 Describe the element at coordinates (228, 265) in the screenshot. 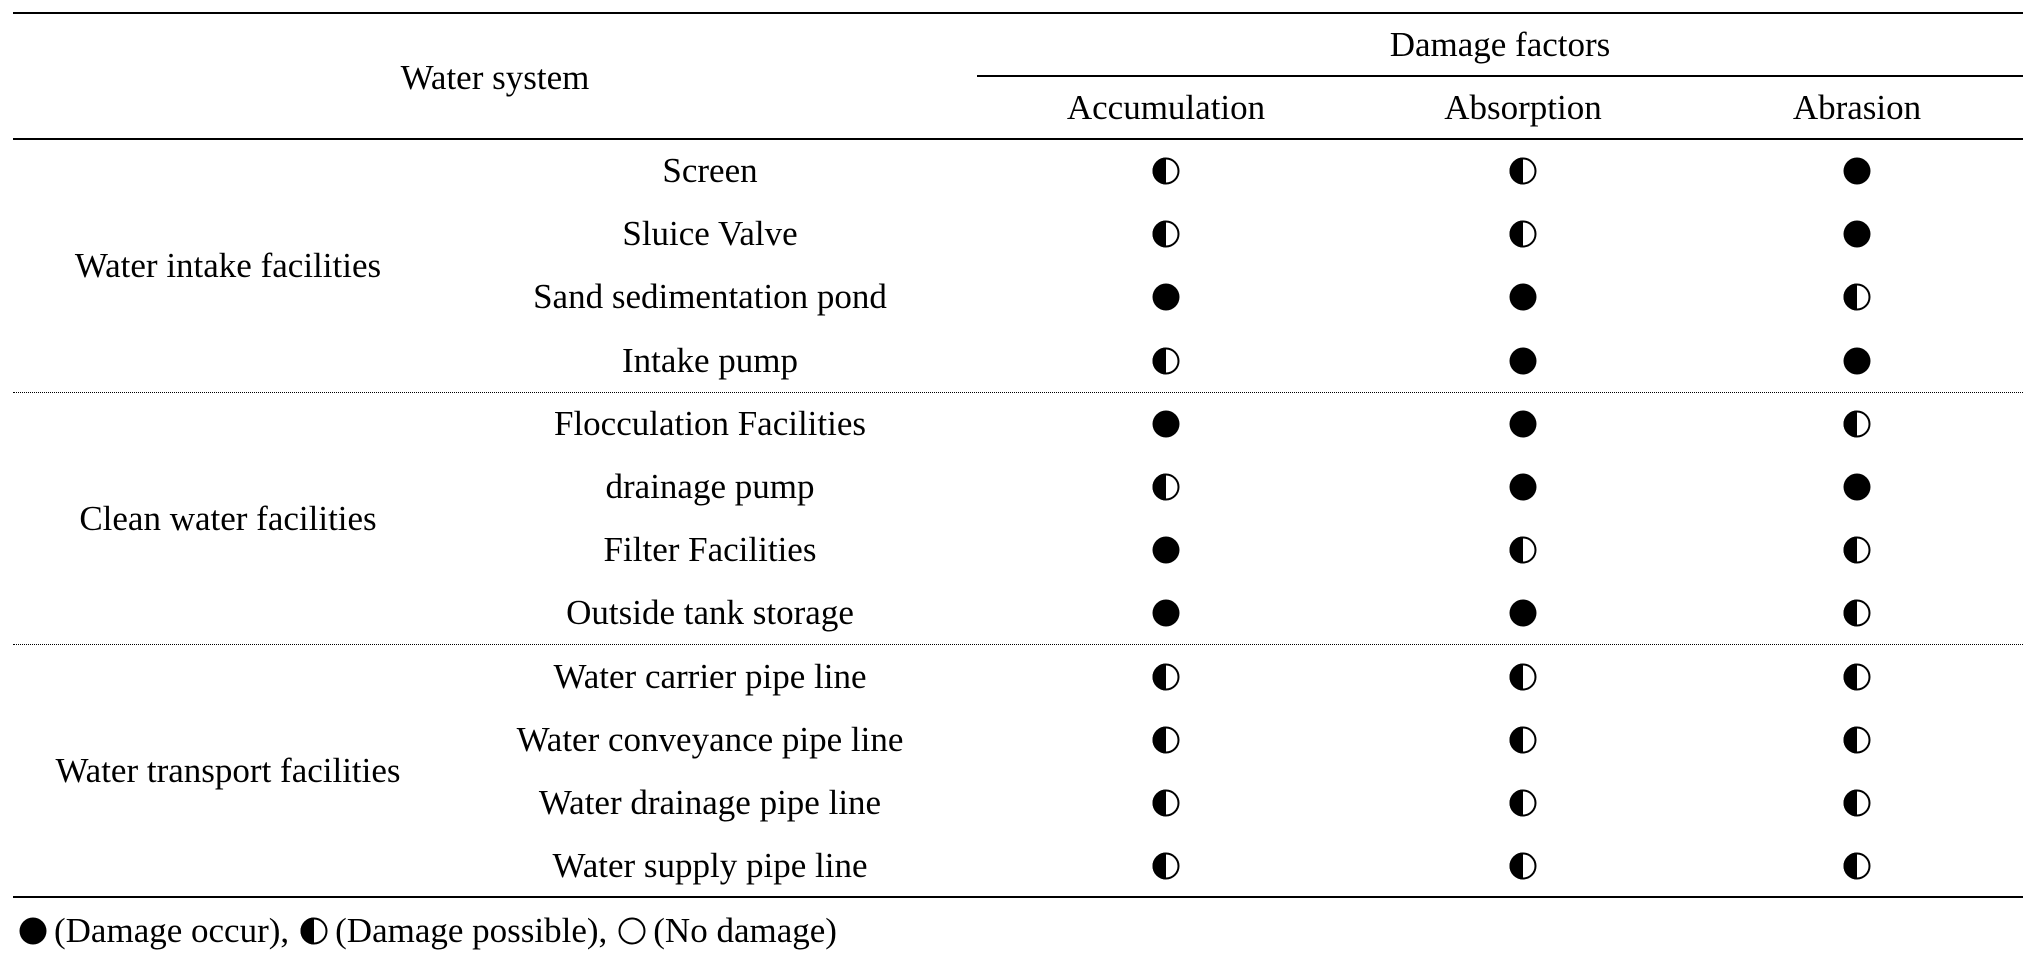

I see `group-label: Water intake facilities` at that location.